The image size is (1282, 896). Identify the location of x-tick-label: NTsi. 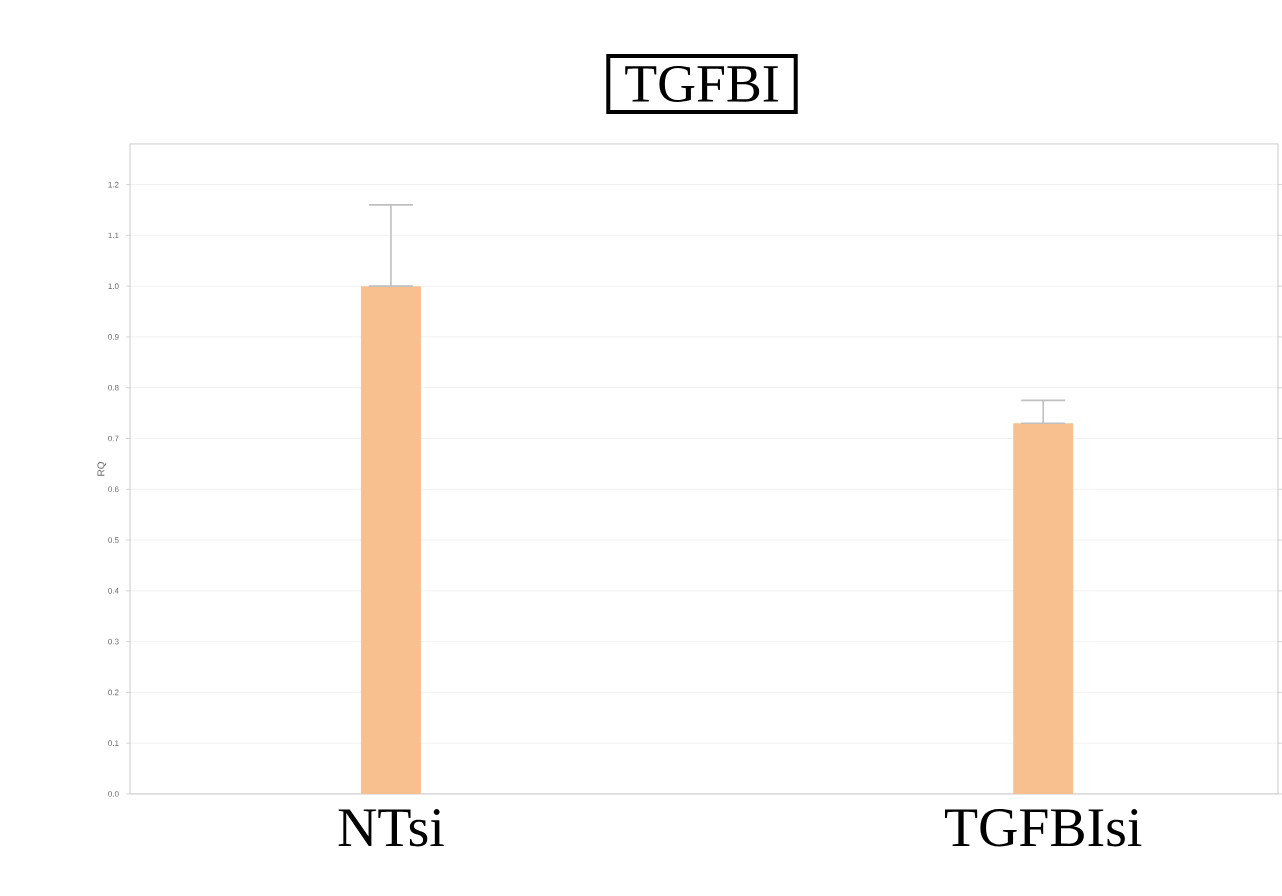
(391, 828).